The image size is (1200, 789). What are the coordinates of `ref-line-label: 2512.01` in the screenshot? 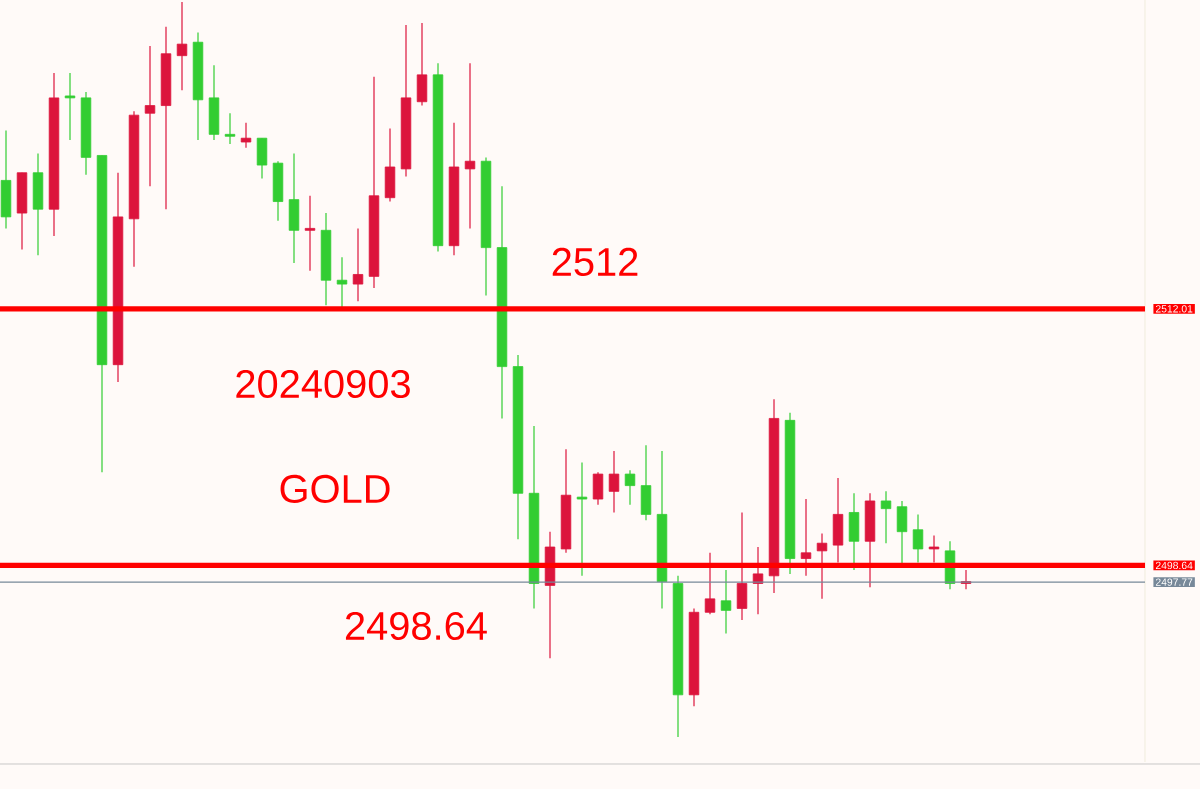 It's located at (1174, 309).